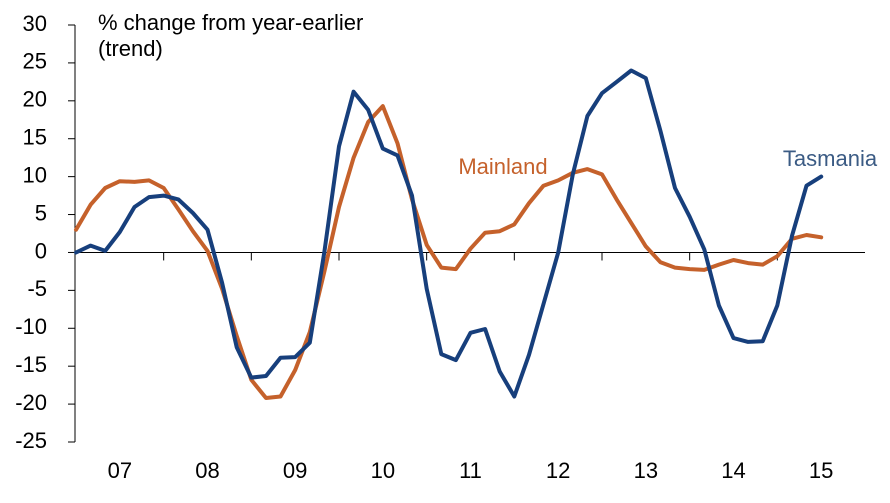 The height and width of the screenshot is (503, 890). What do you see at coordinates (41, 250) in the screenshot?
I see `y-tick-label: 0` at bounding box center [41, 250].